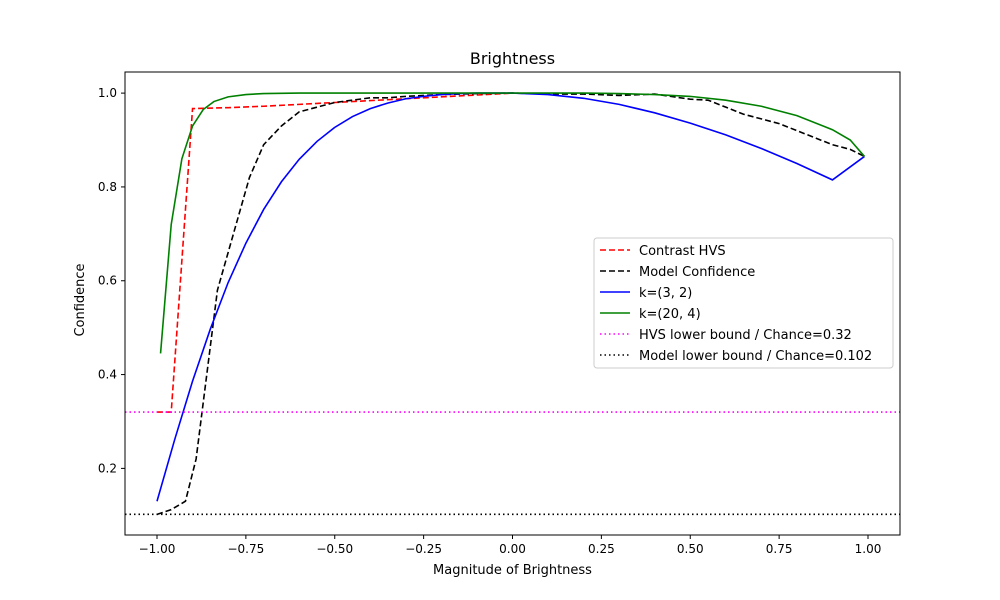 The image size is (1000, 600). Describe the element at coordinates (80, 299) in the screenshot. I see `y-axis-title: Confidence` at that location.